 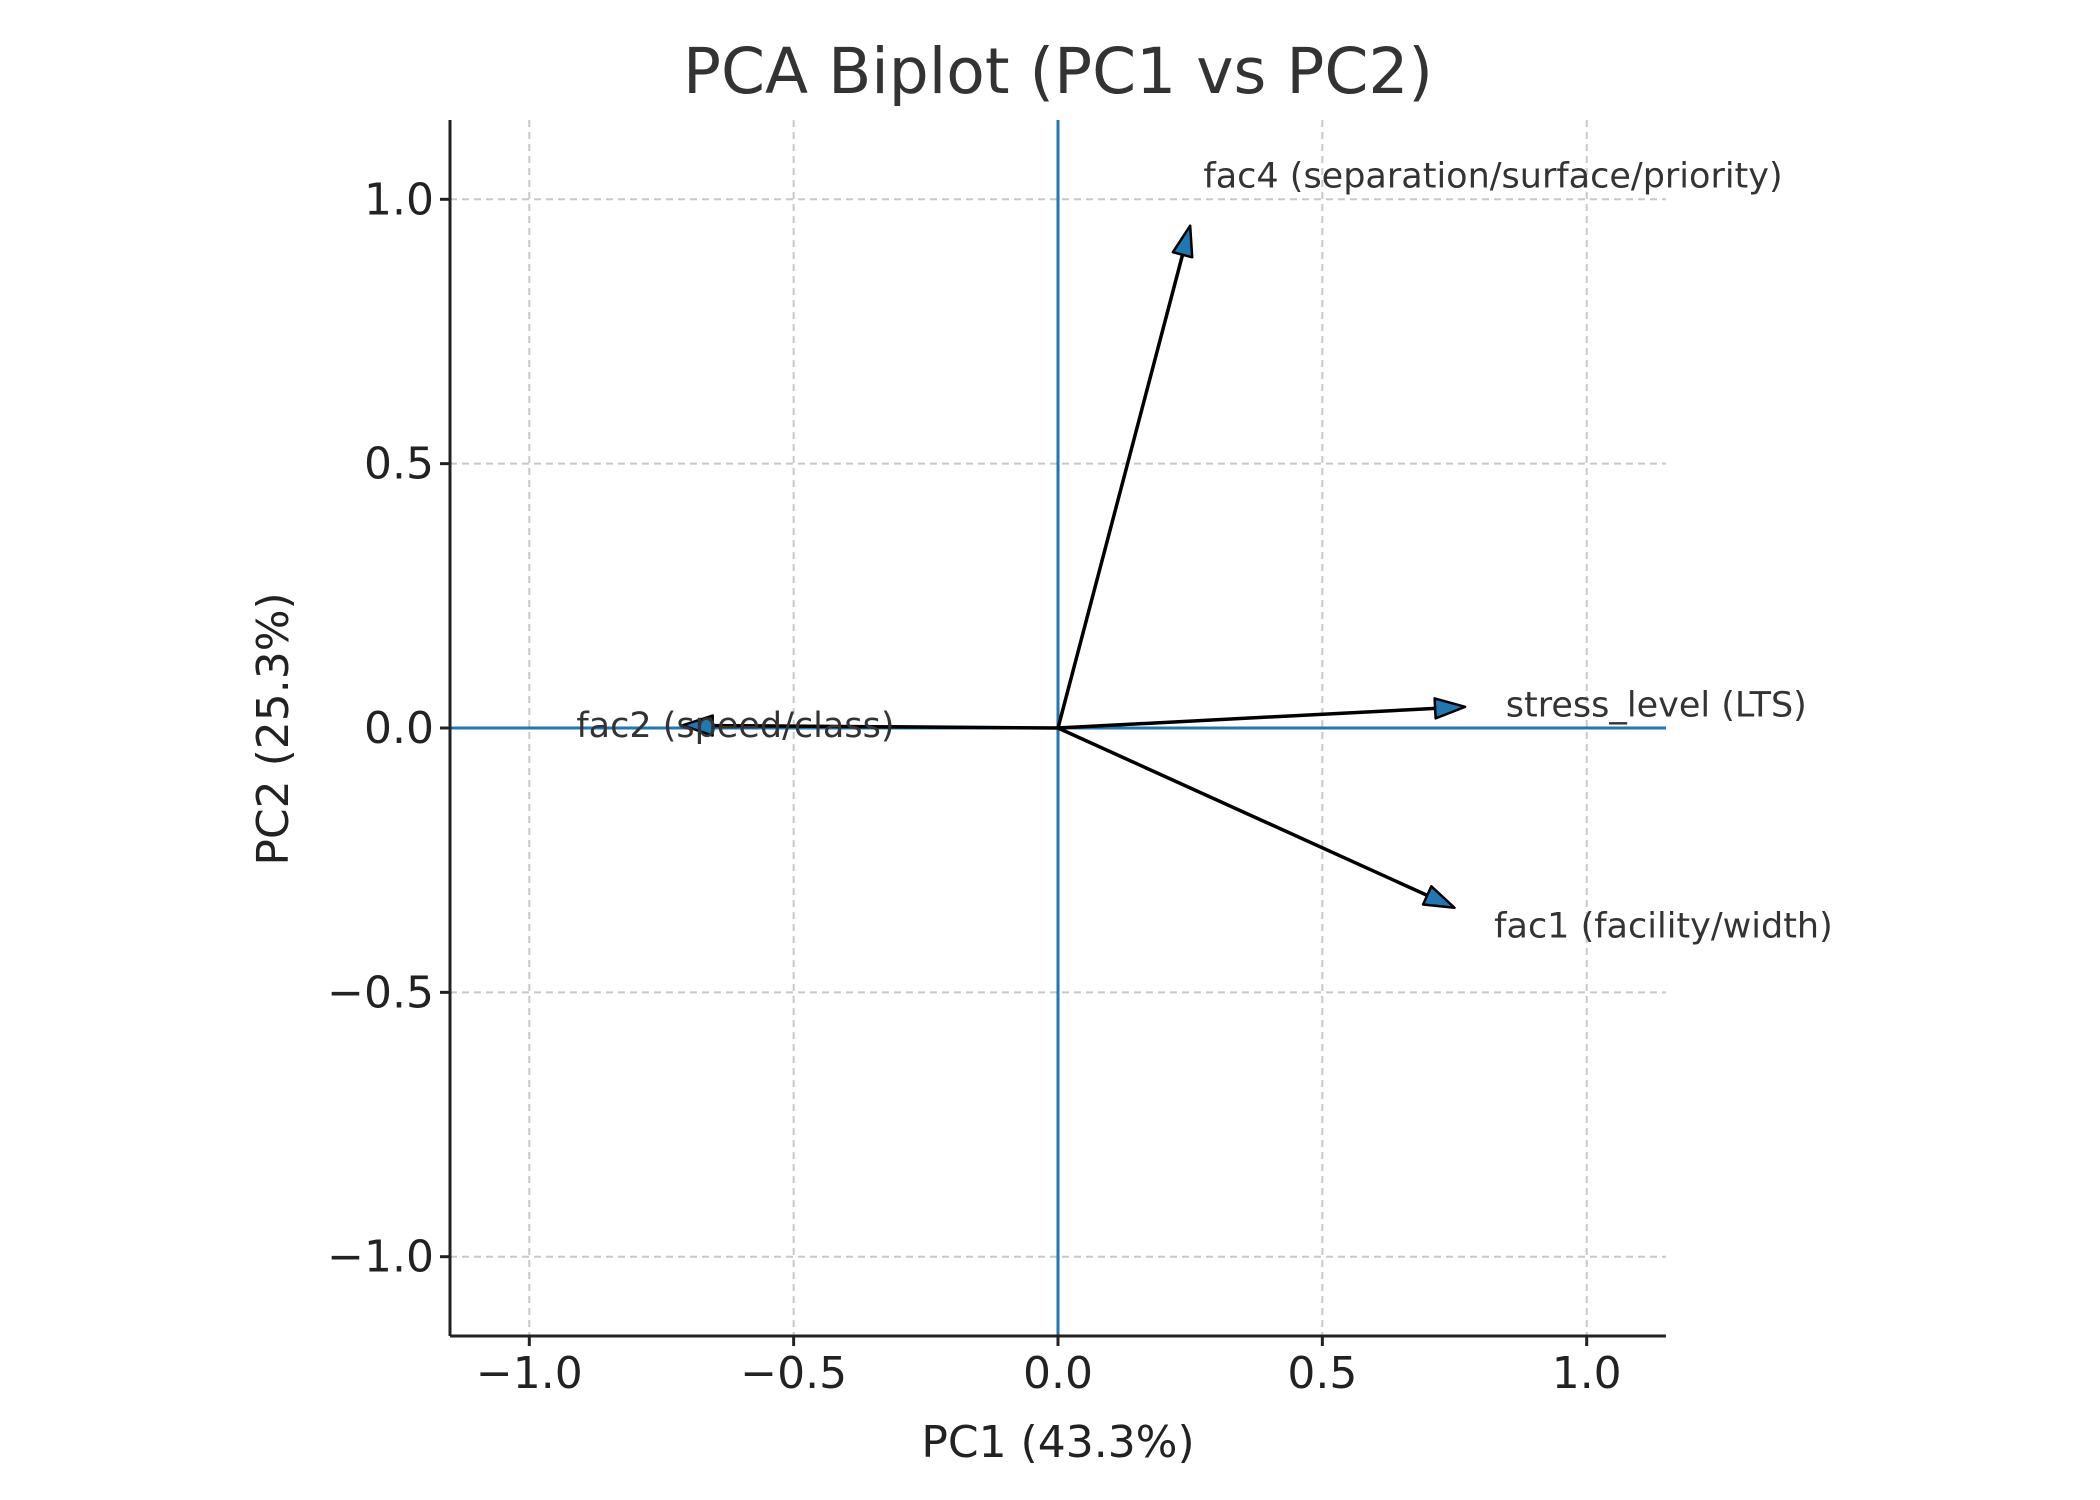 What do you see at coordinates (1492, 177) in the screenshot?
I see `loading-label: fac4 (separation/surface/priority)` at bounding box center [1492, 177].